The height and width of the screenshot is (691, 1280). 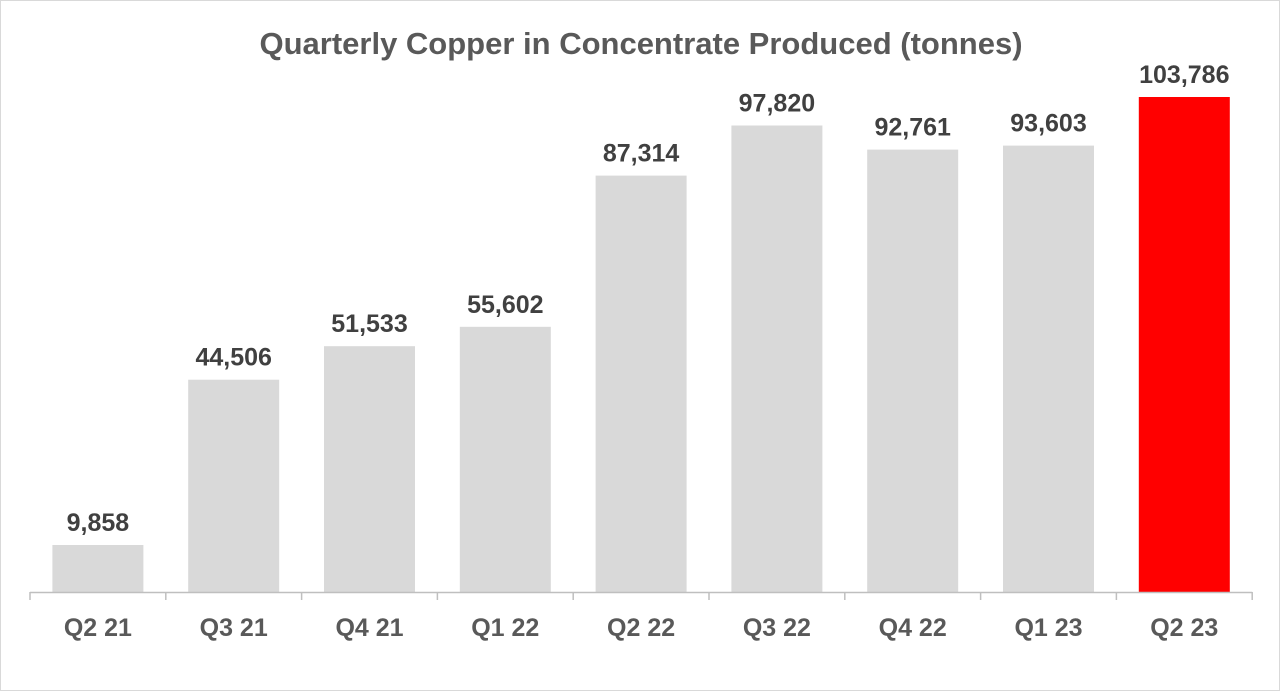 What do you see at coordinates (505, 628) in the screenshot?
I see `x-tick-label: Q1 22` at bounding box center [505, 628].